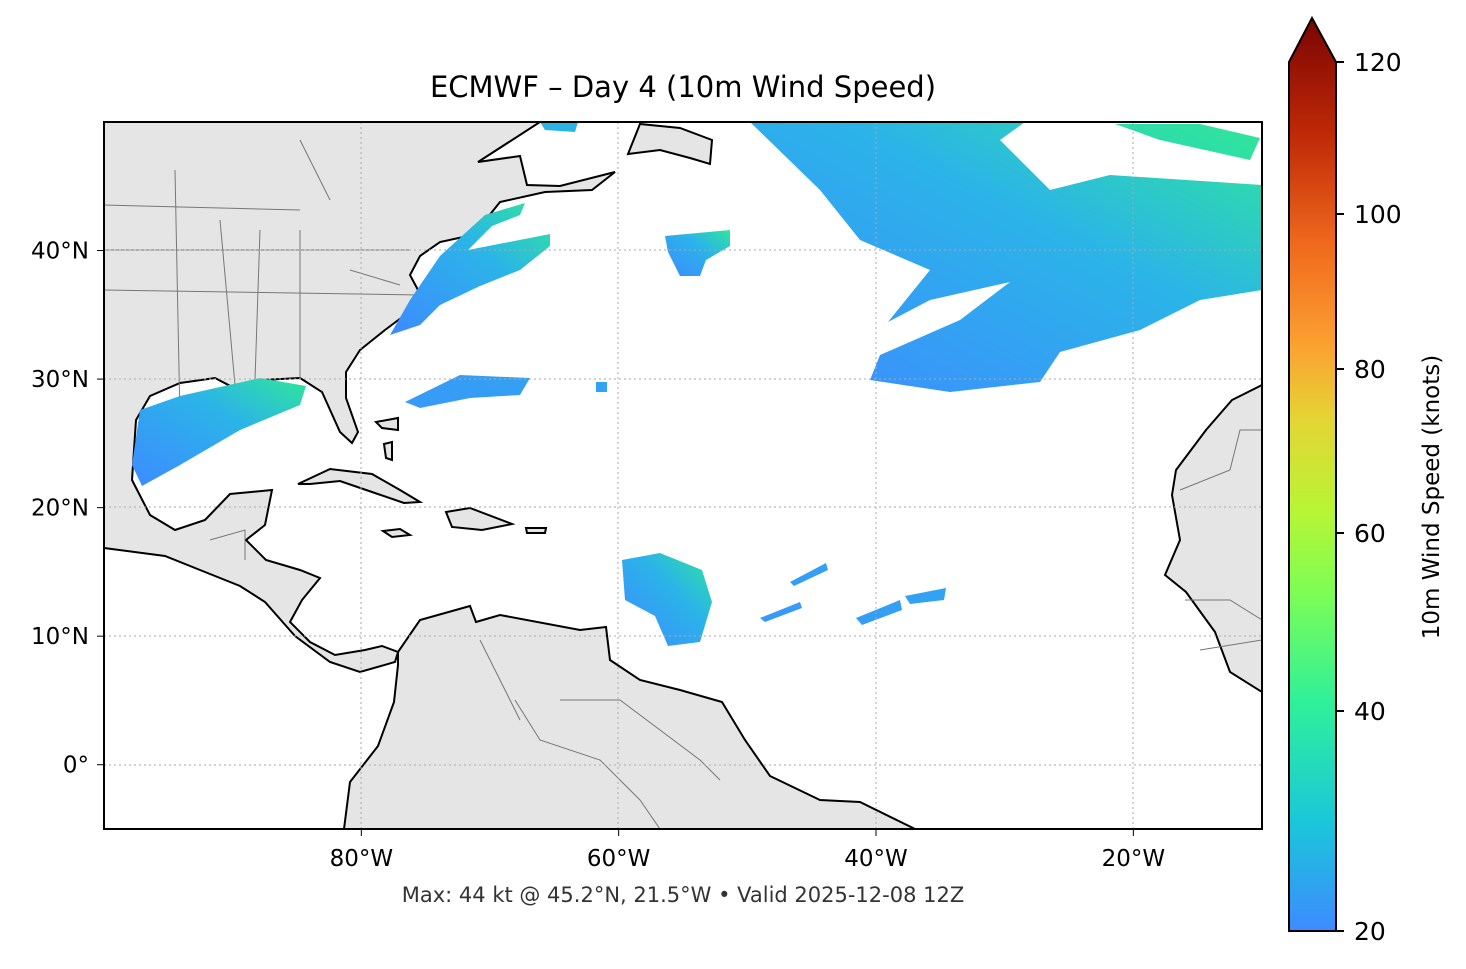 The image size is (1466, 969). I want to click on puerto-rico, so click(536, 530).